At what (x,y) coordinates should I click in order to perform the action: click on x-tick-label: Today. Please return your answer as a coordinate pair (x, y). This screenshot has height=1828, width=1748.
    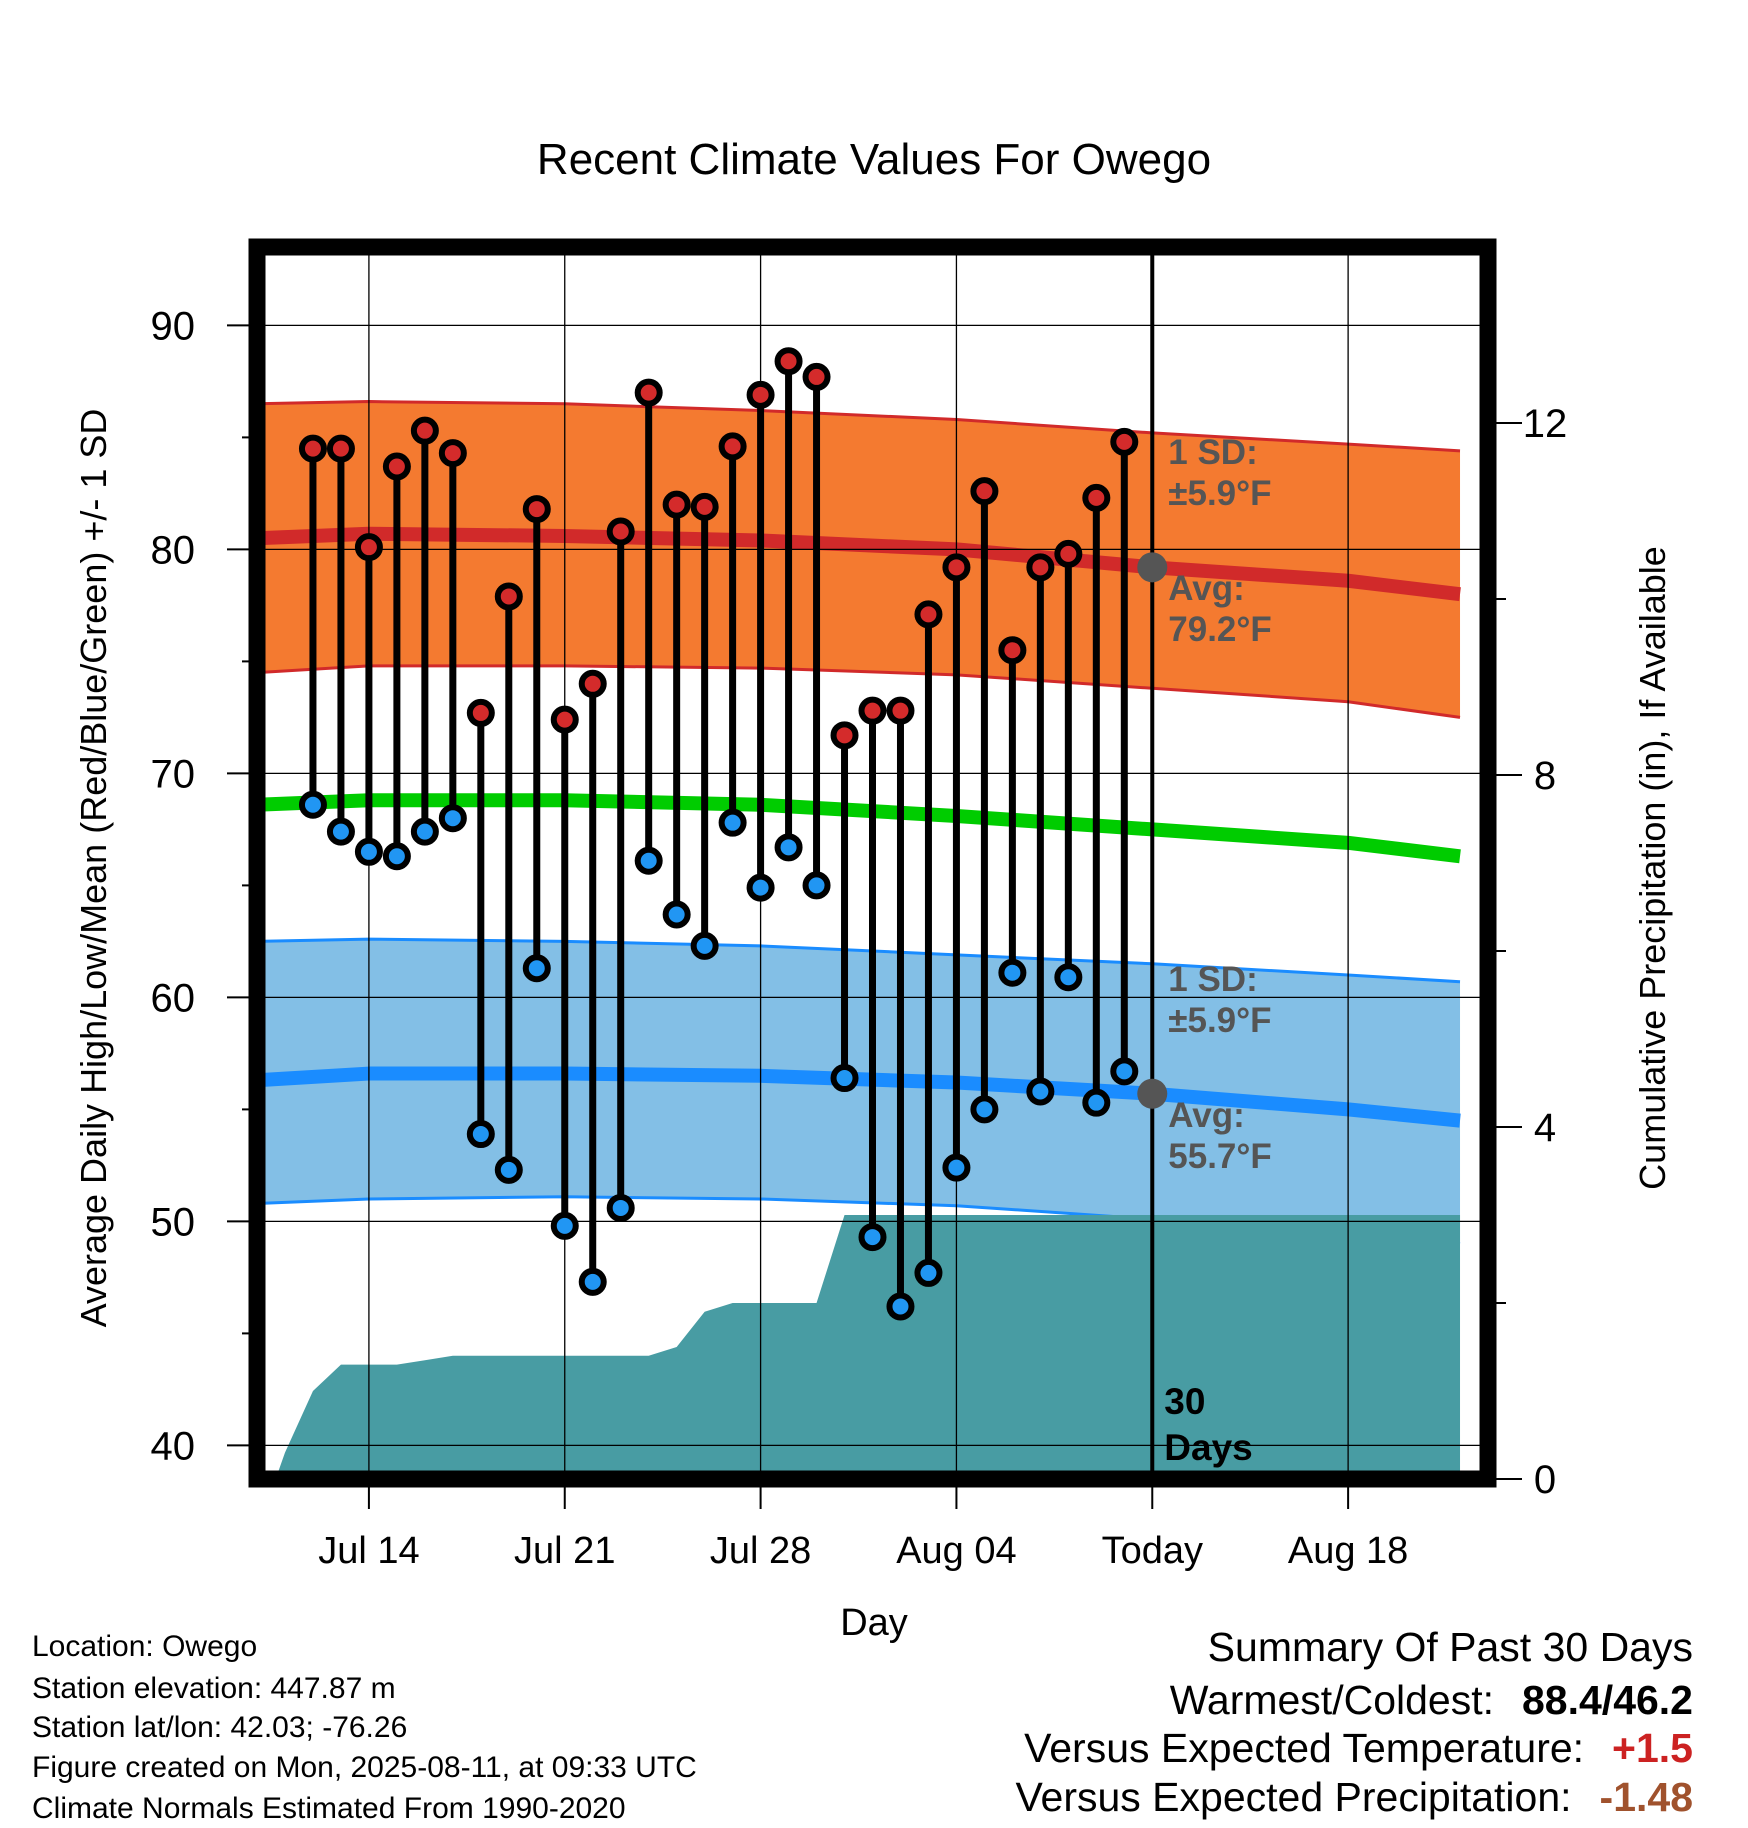
    Looking at the image, I should click on (1152, 1551).